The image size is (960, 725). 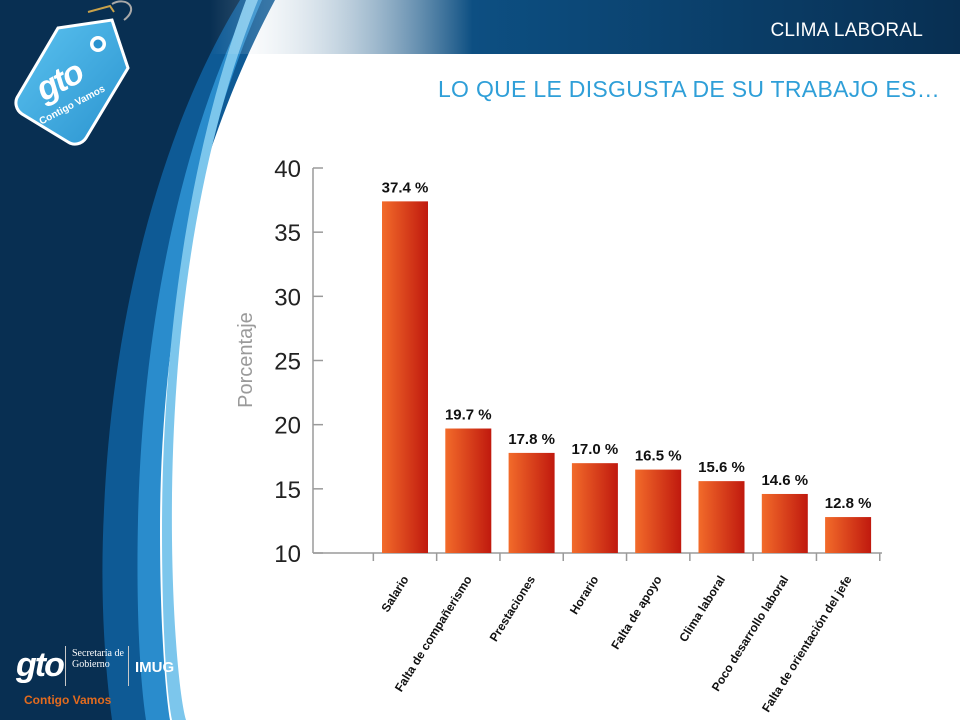 I want to click on bar-value-label: 37.4 %, so click(x=405, y=187).